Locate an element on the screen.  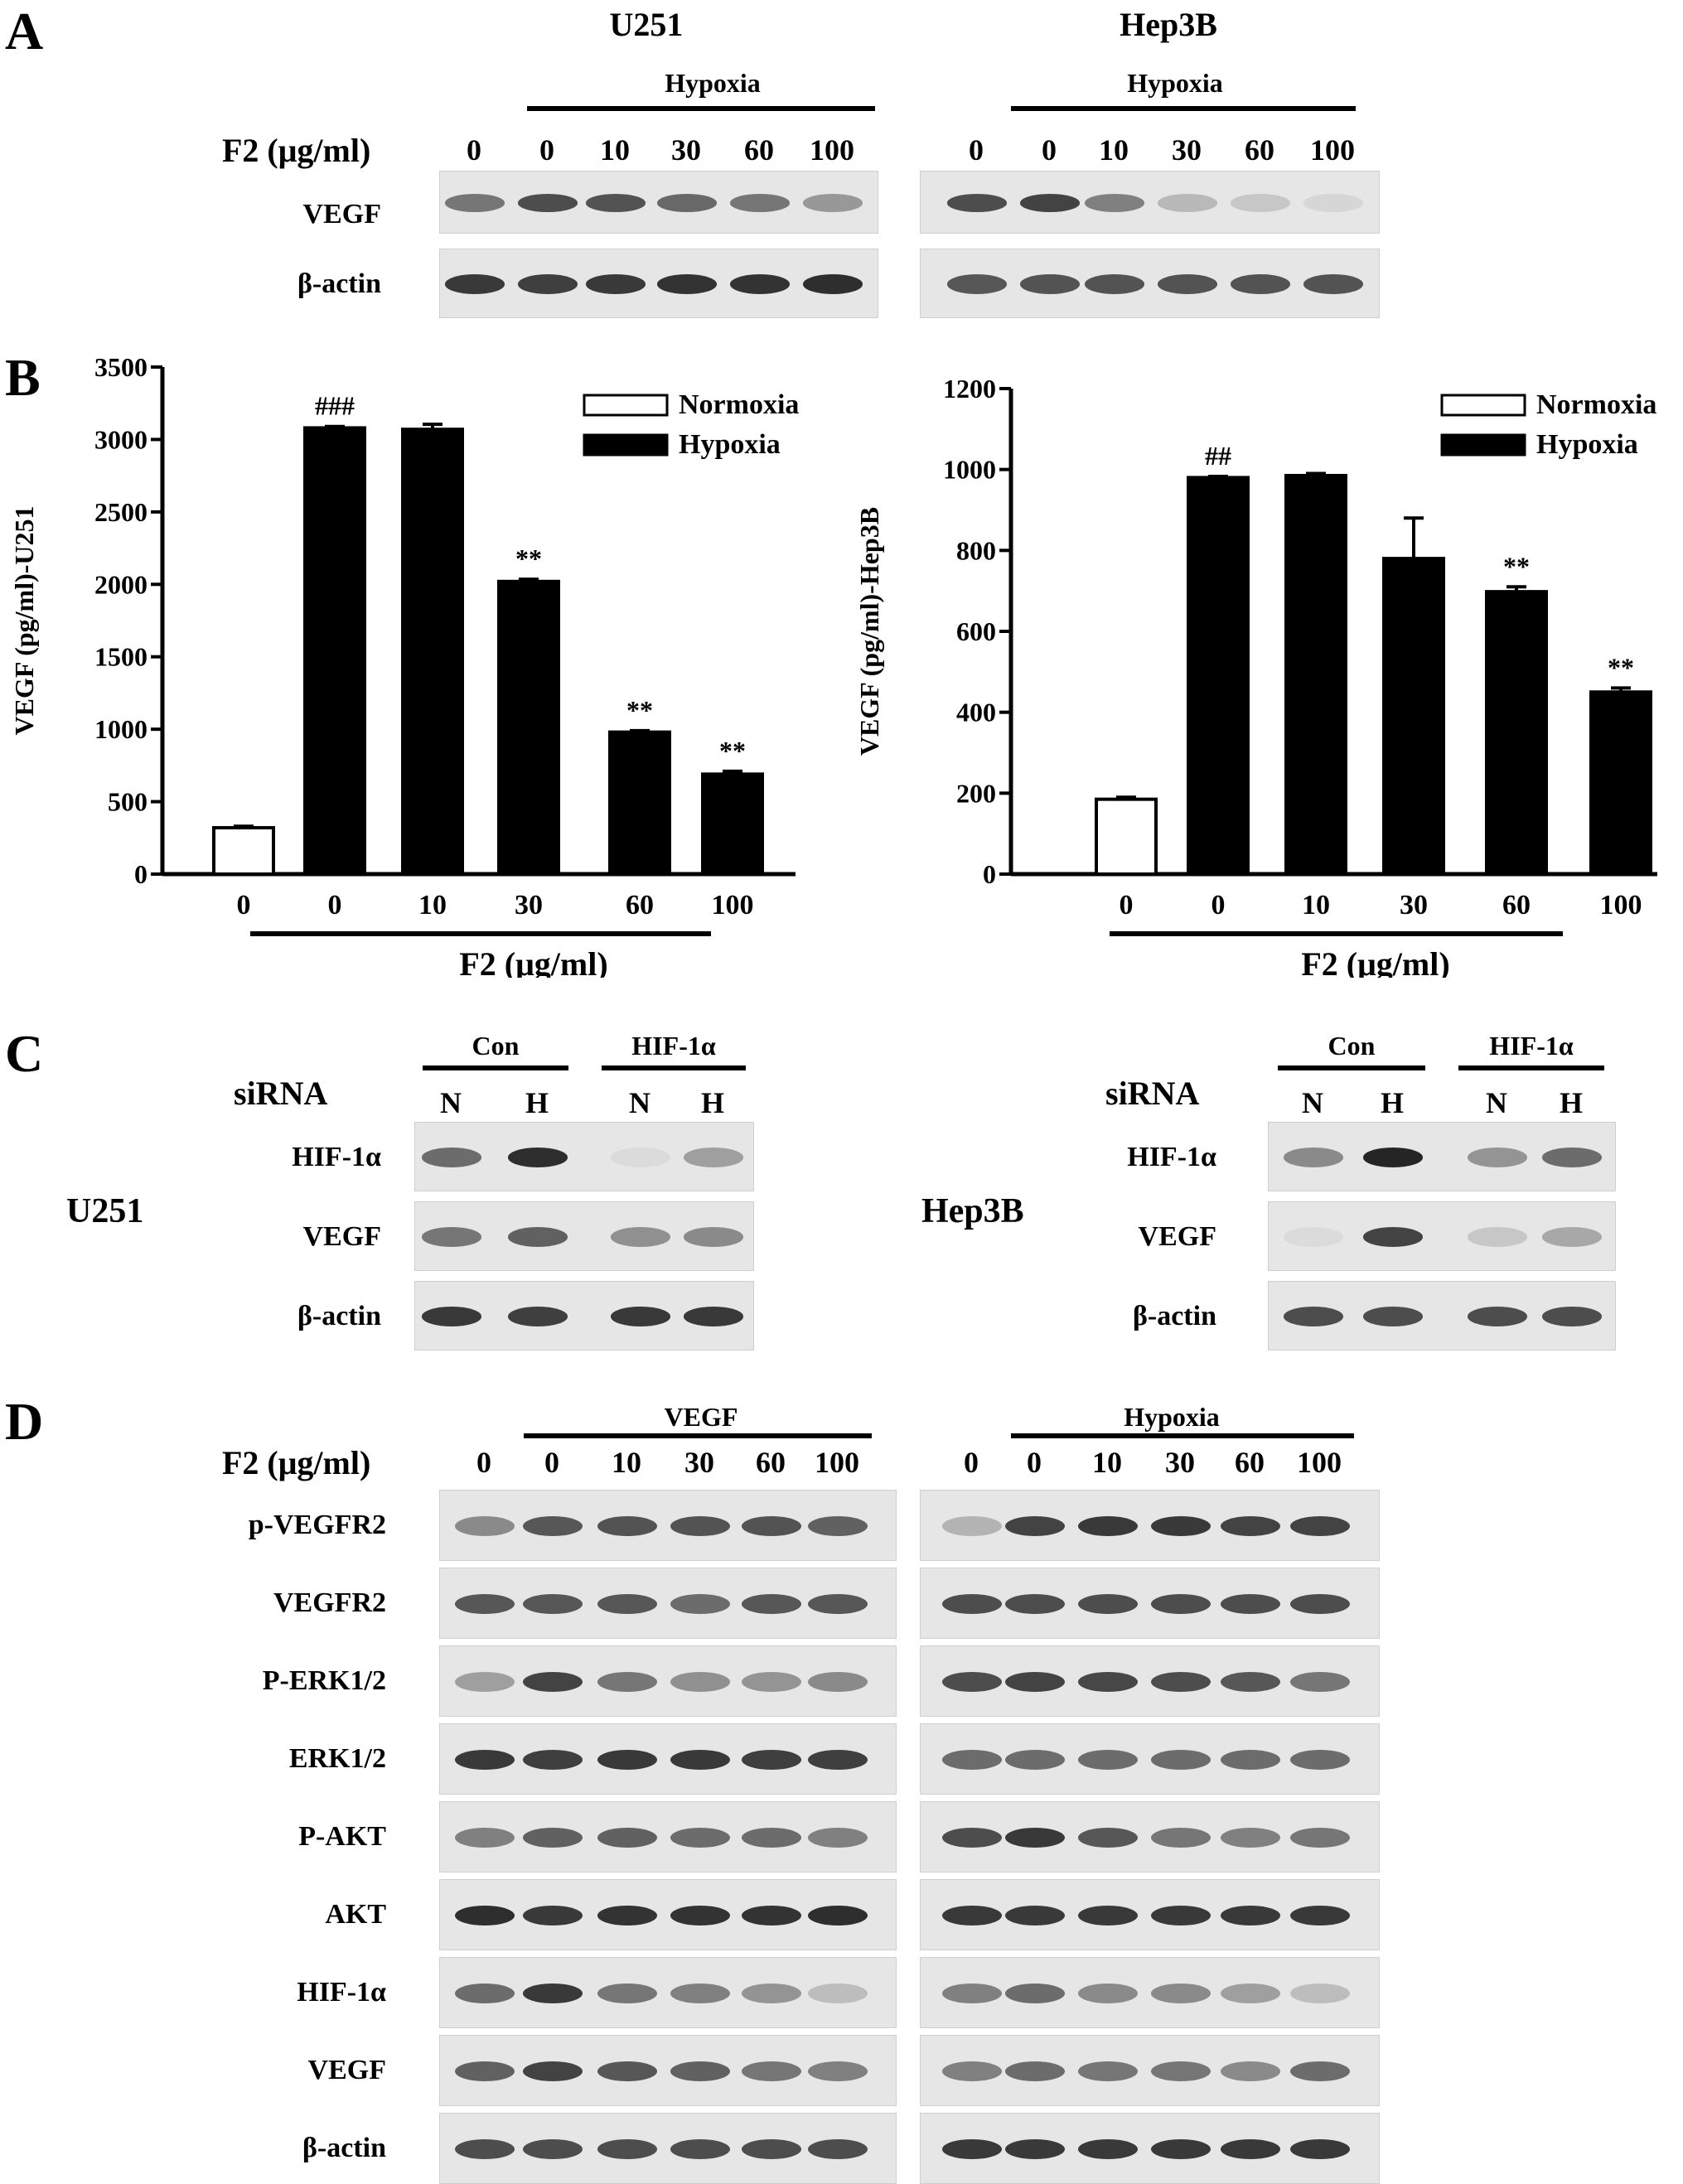
panel-c-group-hif-u251: HIF-1α is located at coordinates (673, 1046).